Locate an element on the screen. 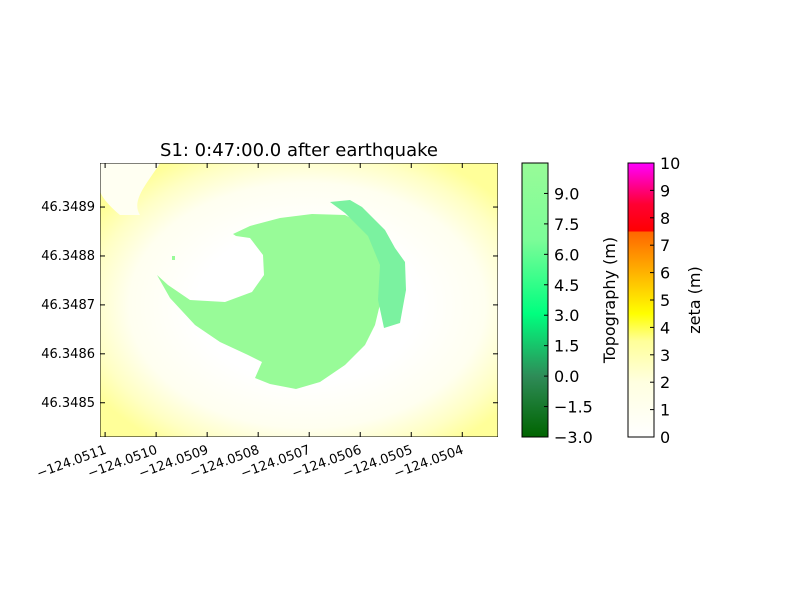 Image resolution: width=800 pixels, height=600 pixels. channel-region is located at coordinates (368, 264).